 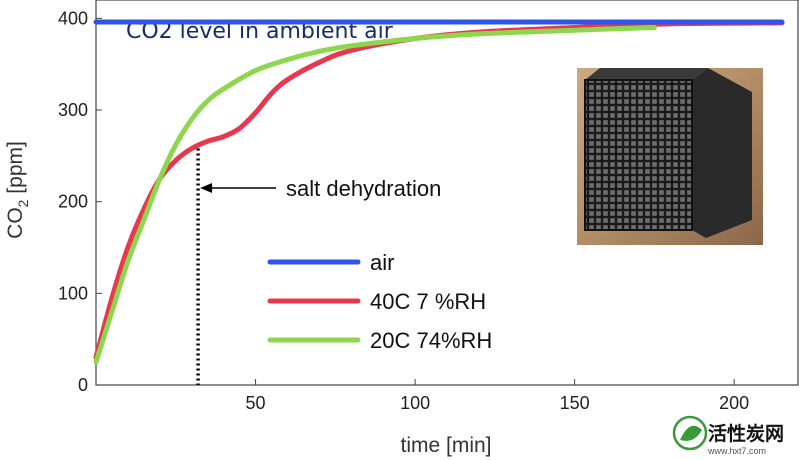 What do you see at coordinates (722, 153) in the screenshot?
I see `monolith-side-face` at bounding box center [722, 153].